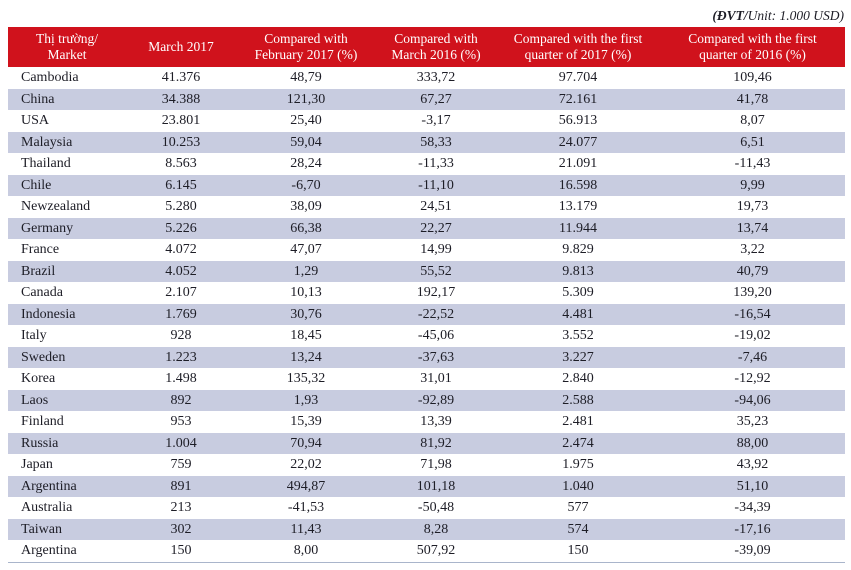  What do you see at coordinates (730, 15) in the screenshot?
I see `unit-note-prefix: (ĐVT/` at bounding box center [730, 15].